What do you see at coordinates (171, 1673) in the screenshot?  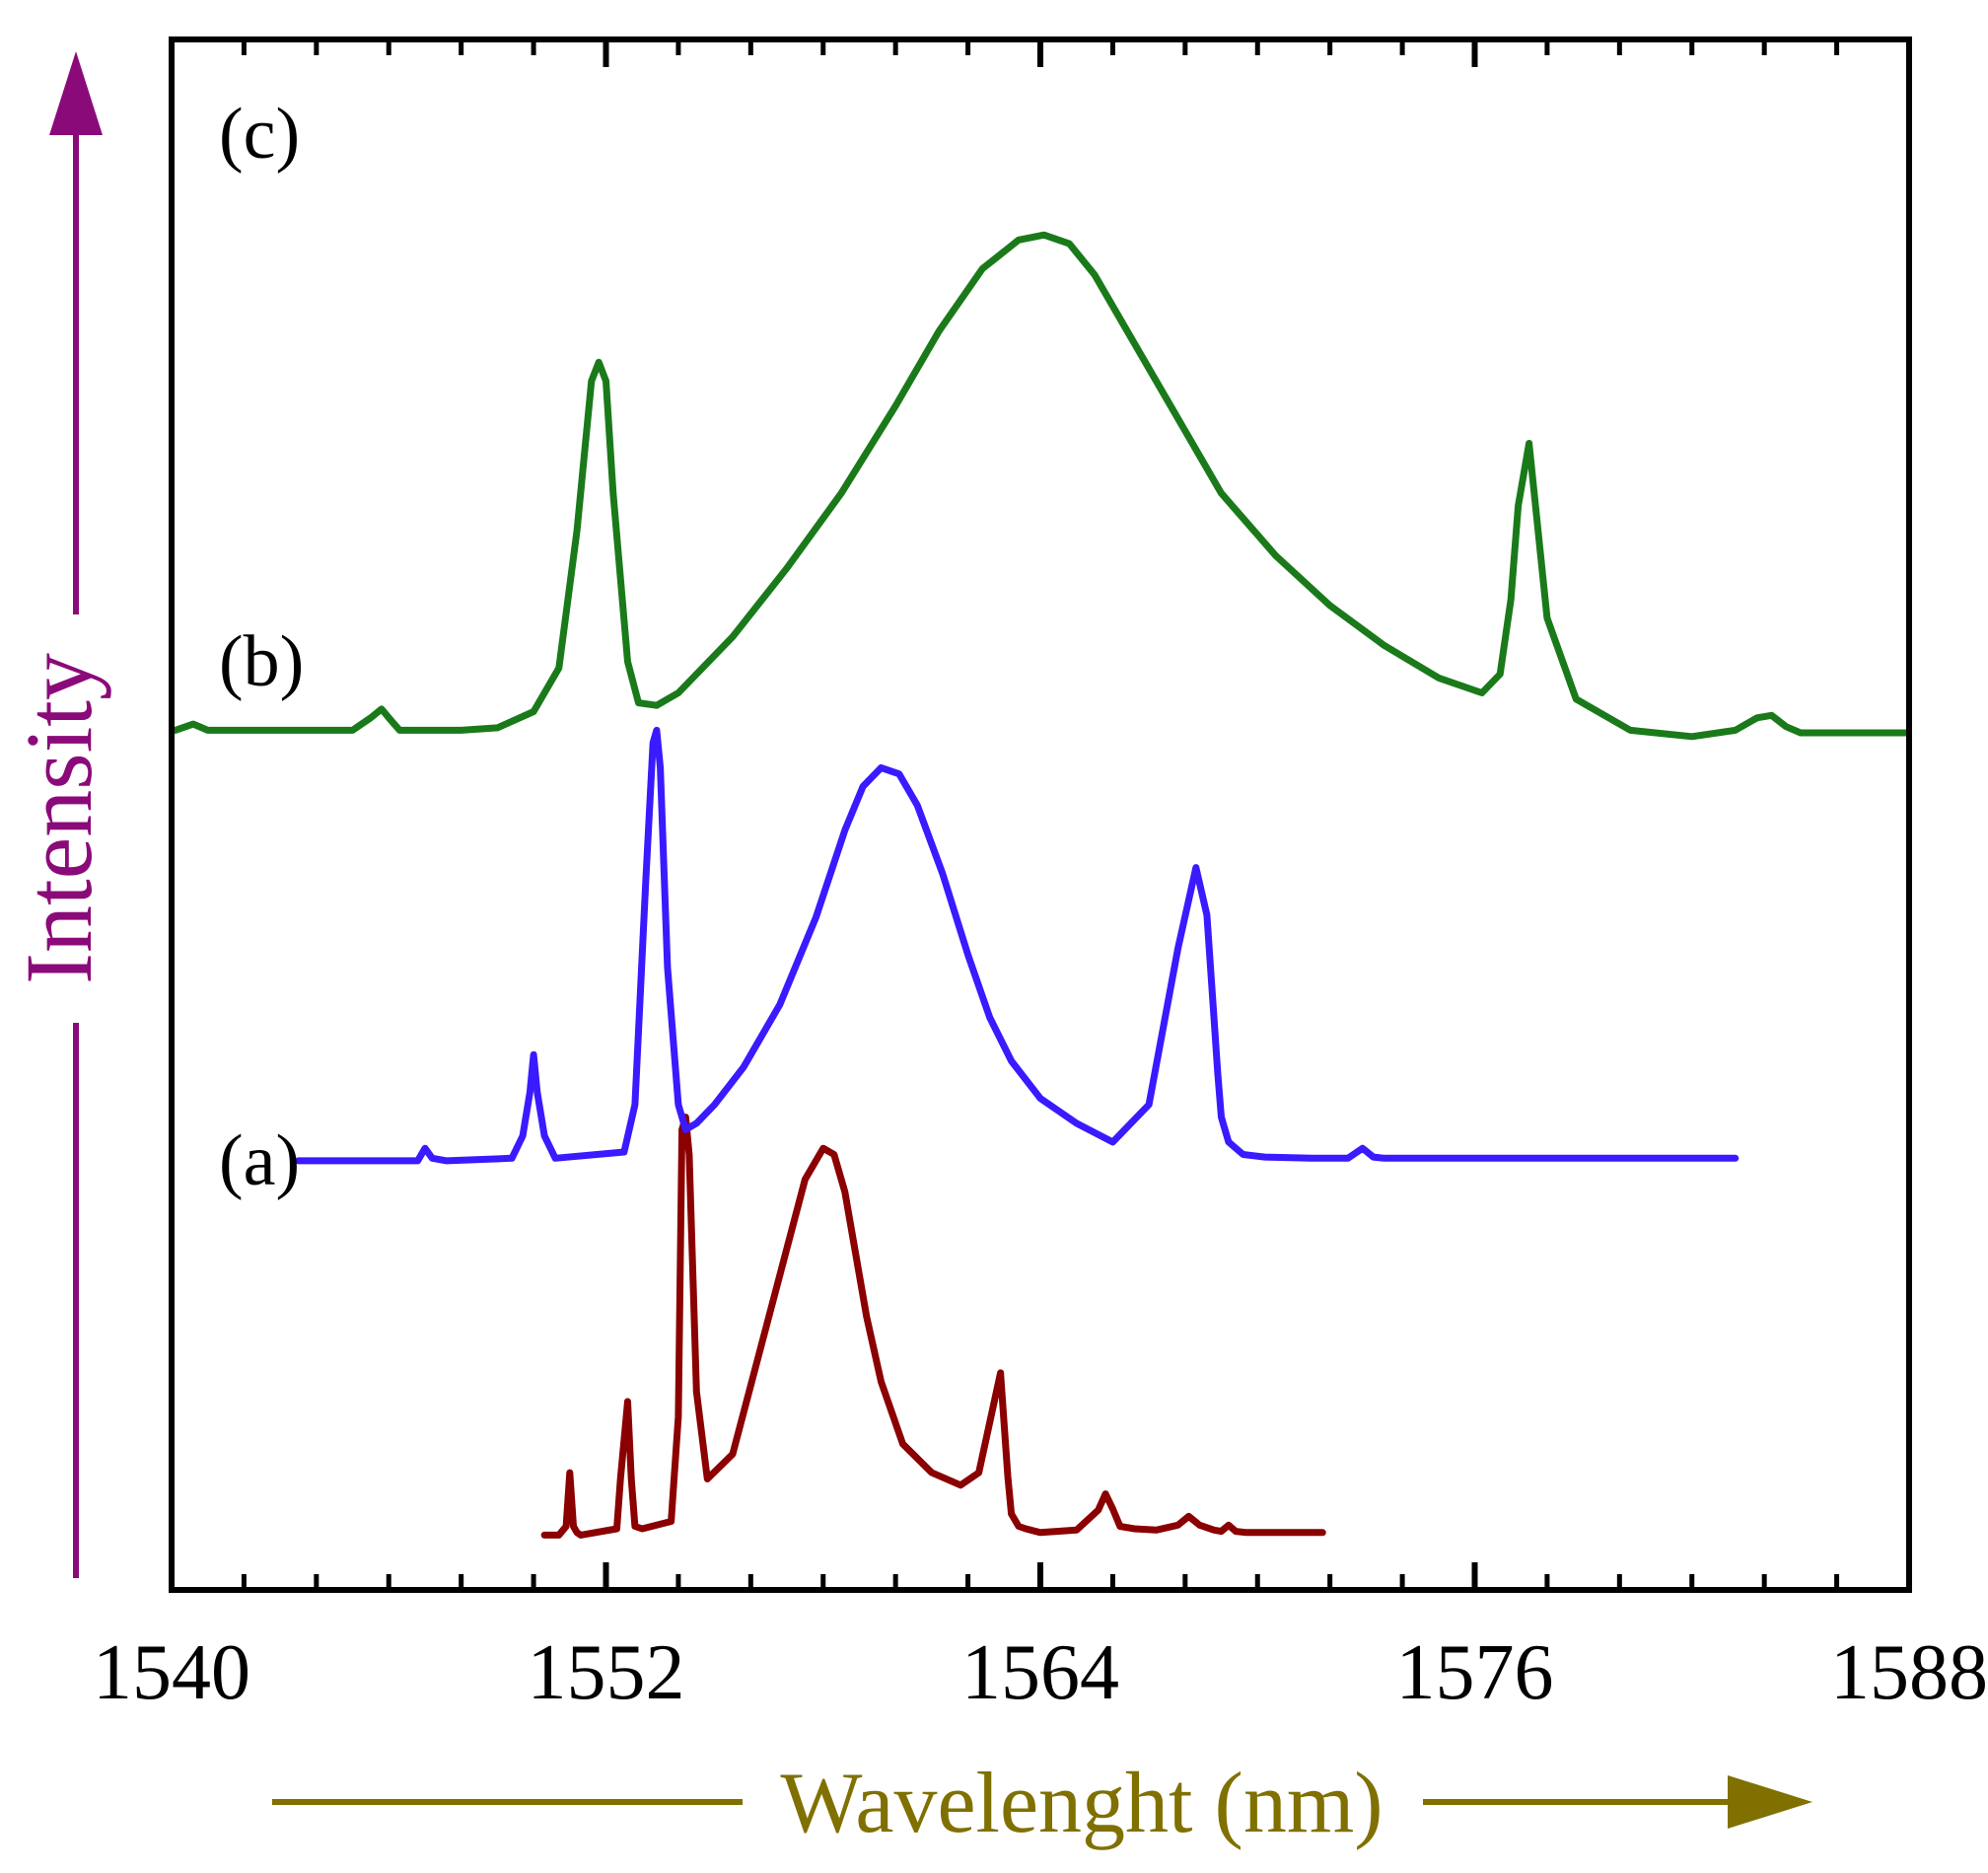 I see `x-tick-label: 1540` at bounding box center [171, 1673].